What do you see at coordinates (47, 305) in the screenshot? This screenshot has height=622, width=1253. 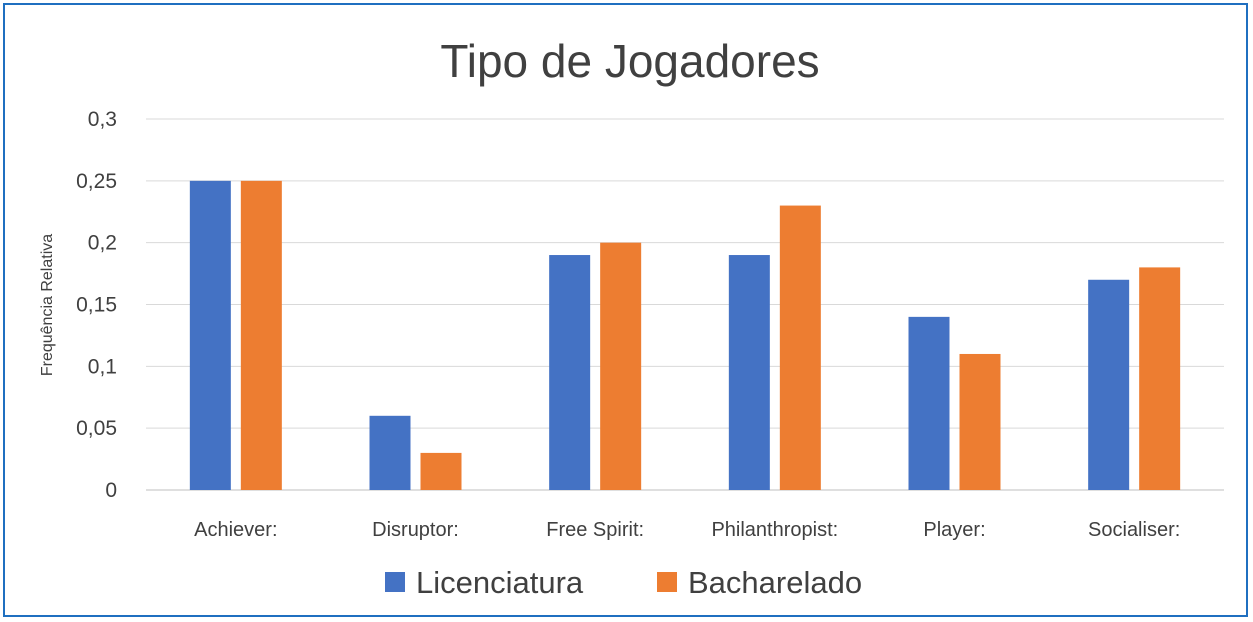 I see `y-axis-label: Frequência Relativa` at bounding box center [47, 305].